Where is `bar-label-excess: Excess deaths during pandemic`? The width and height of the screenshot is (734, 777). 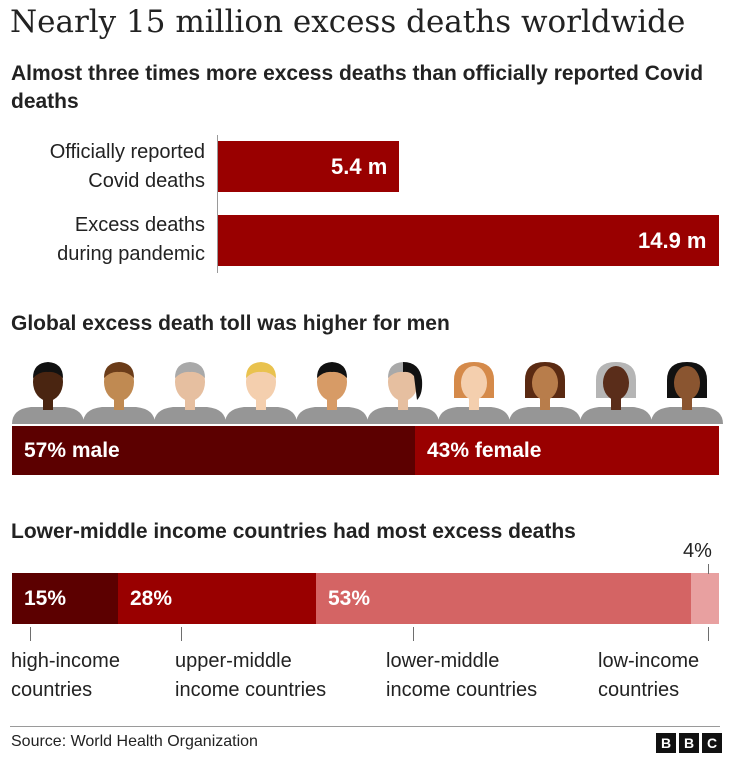
bar-label-excess: Excess deaths during pandemic is located at coordinates (131, 240).